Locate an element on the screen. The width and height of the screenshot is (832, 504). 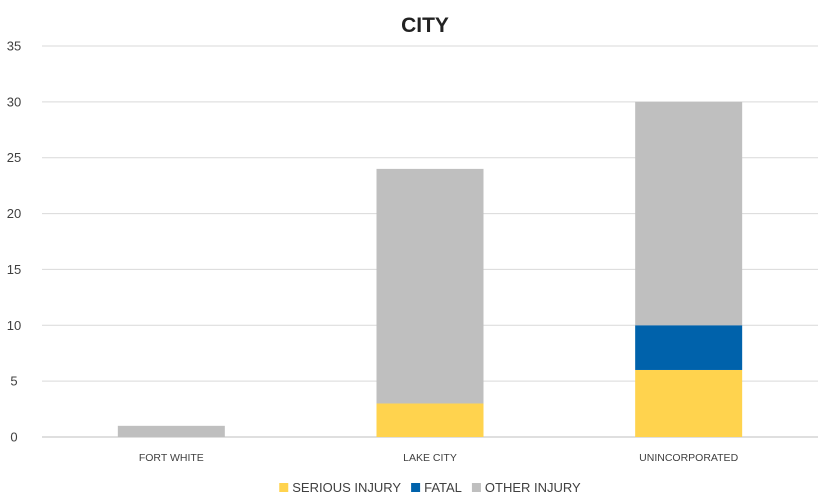
legend-item: FATAL is located at coordinates (436, 487).